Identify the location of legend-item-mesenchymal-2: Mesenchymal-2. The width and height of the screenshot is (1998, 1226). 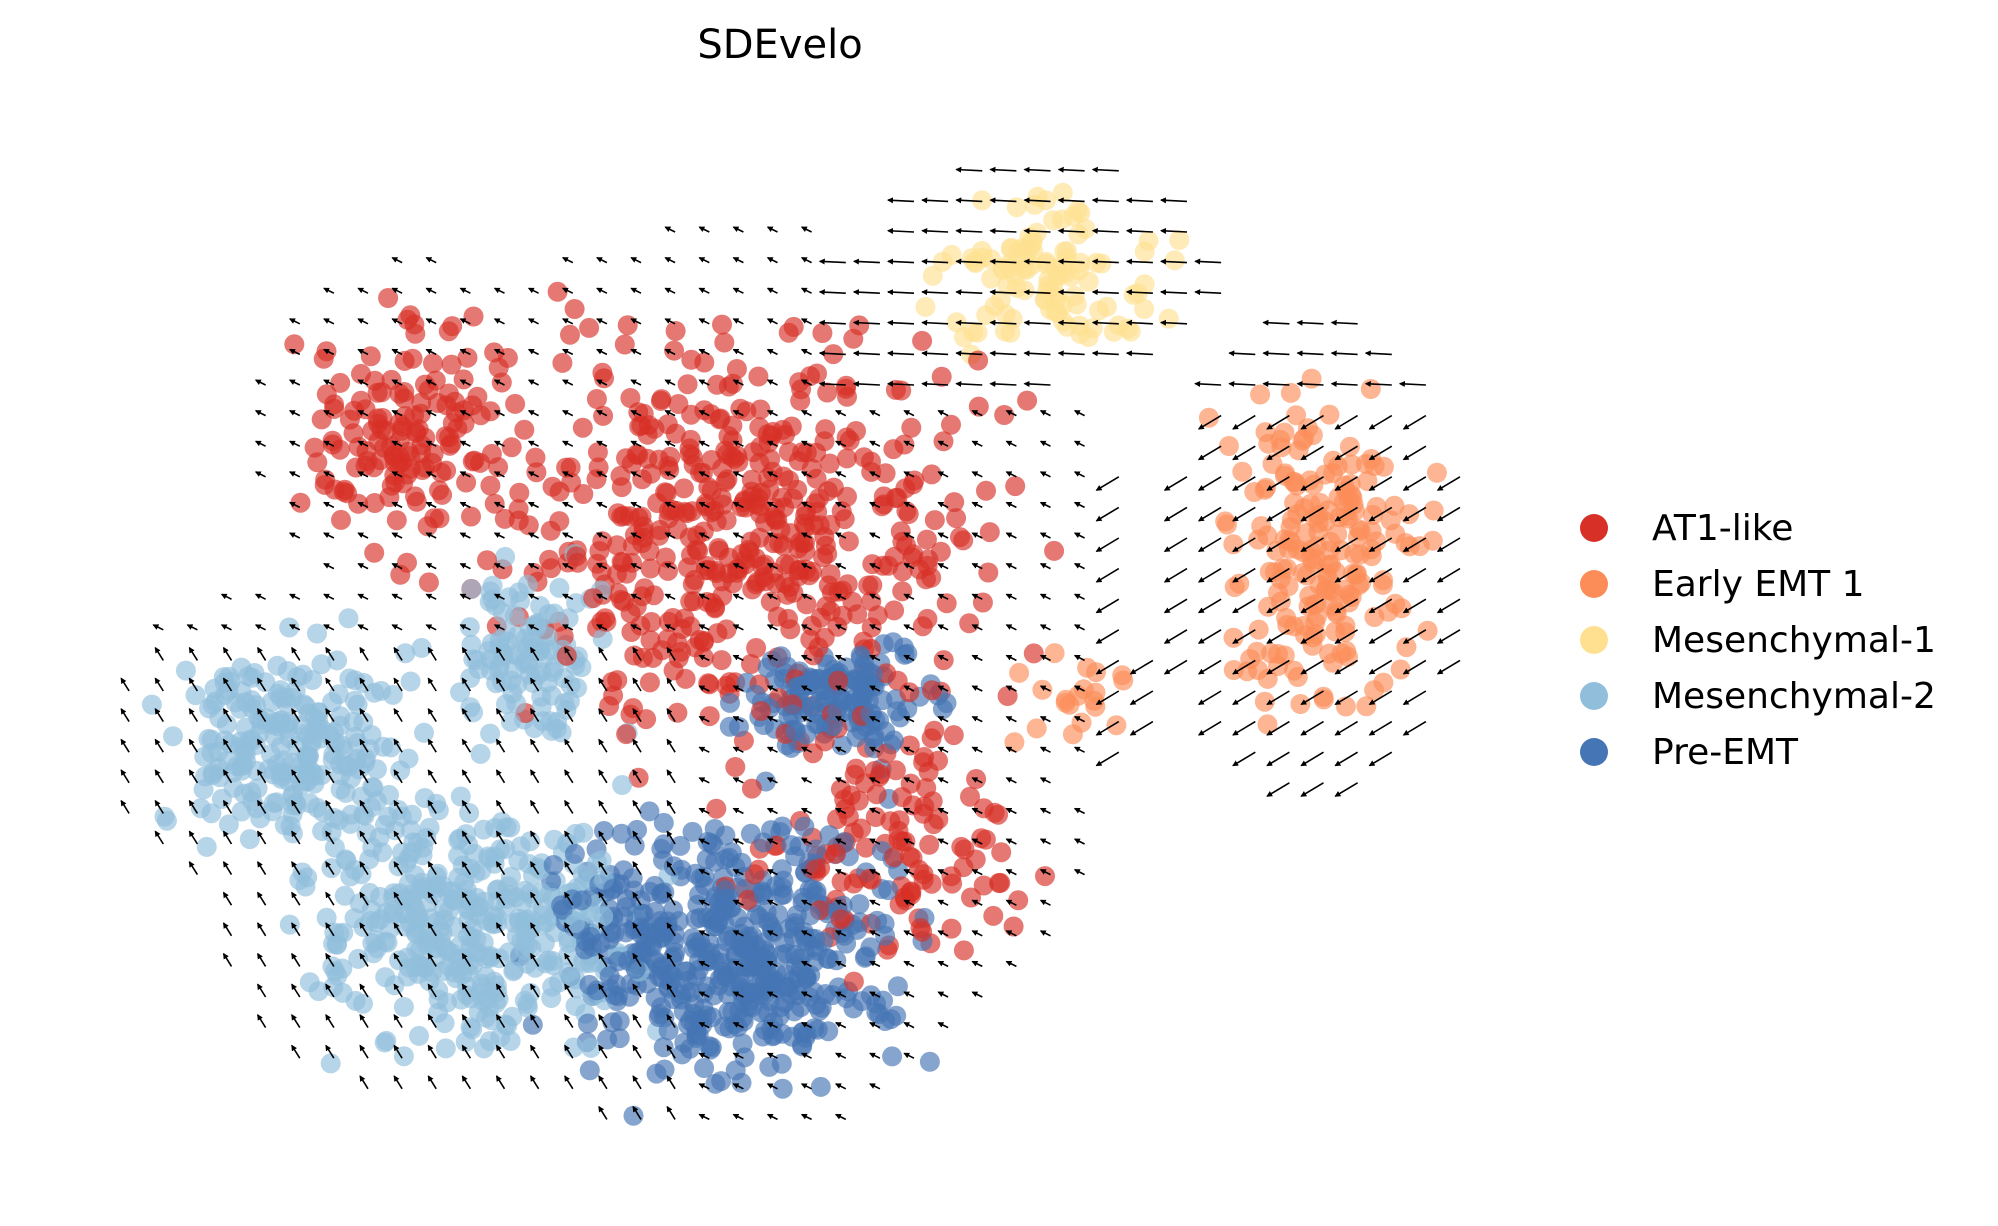
(1758, 696).